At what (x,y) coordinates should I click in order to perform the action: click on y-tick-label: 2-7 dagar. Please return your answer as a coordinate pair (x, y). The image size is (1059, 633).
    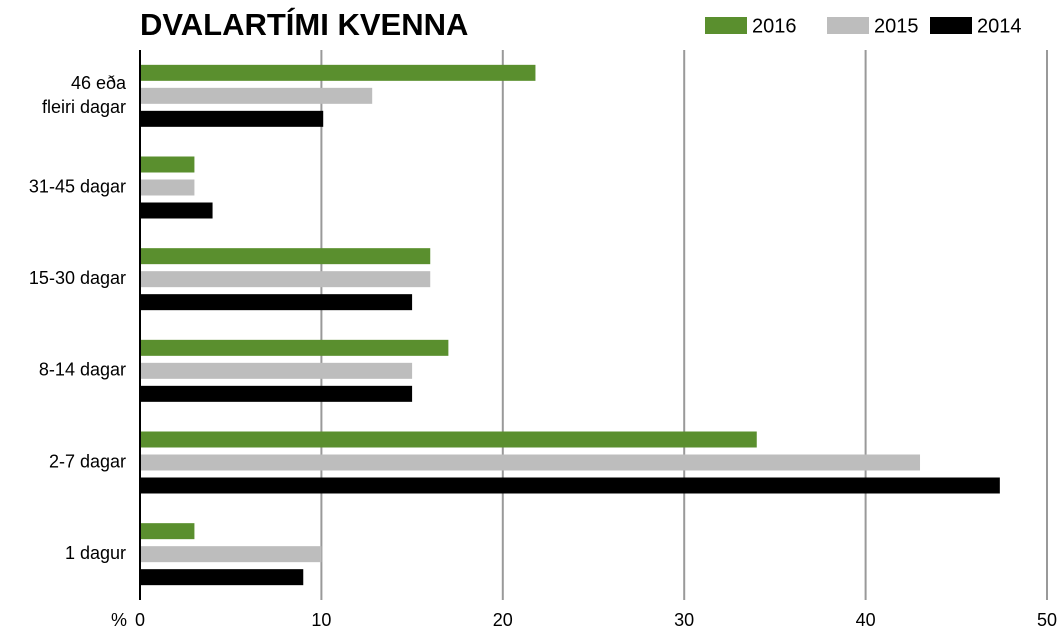
    Looking at the image, I should click on (87, 461).